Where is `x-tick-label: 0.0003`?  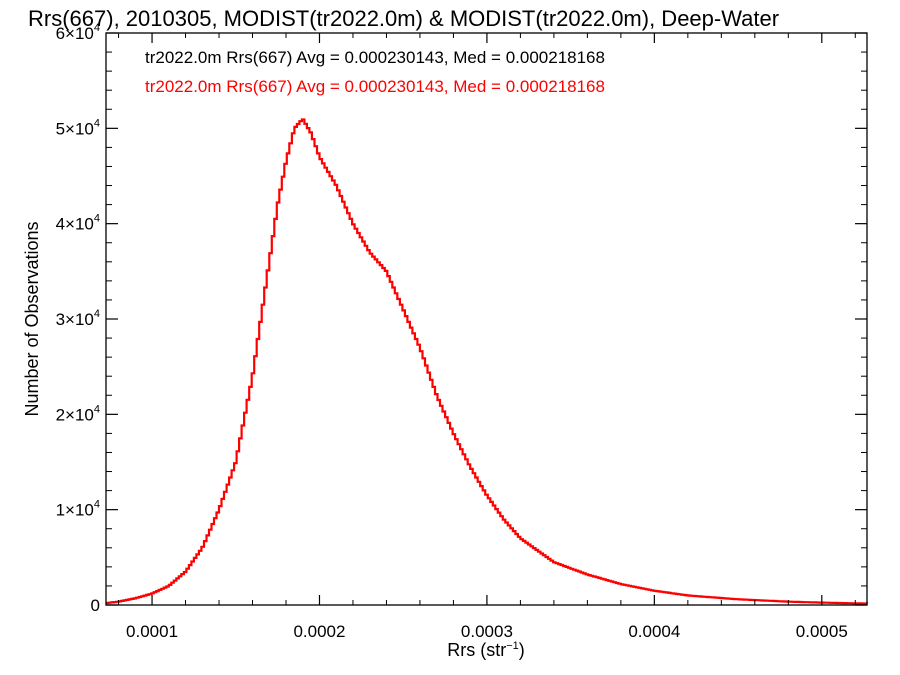 x-tick-label: 0.0003 is located at coordinates (487, 631).